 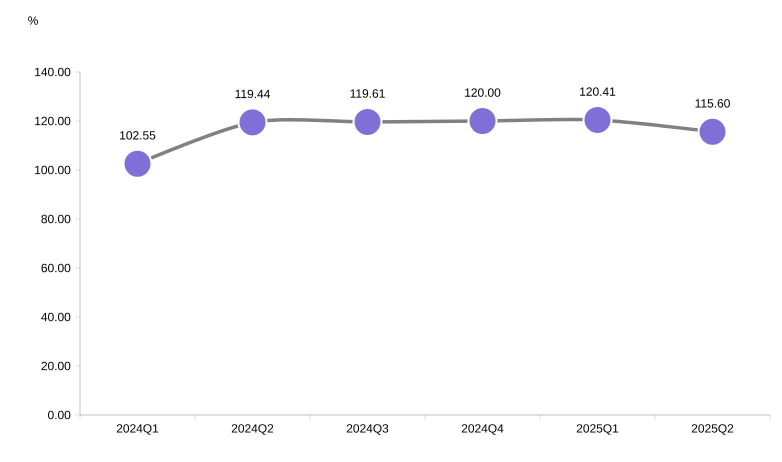 I want to click on y-tick-label: 140.00, so click(x=52, y=72).